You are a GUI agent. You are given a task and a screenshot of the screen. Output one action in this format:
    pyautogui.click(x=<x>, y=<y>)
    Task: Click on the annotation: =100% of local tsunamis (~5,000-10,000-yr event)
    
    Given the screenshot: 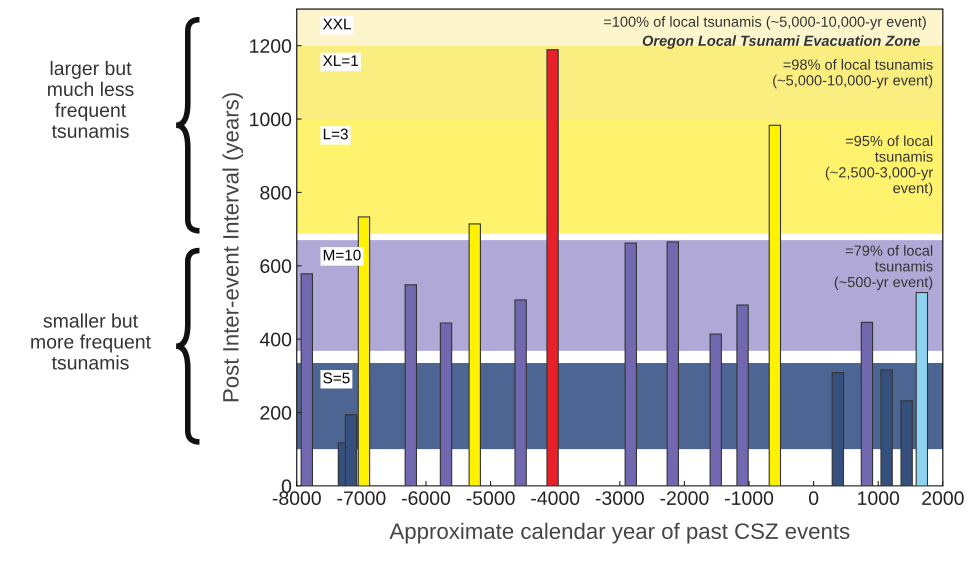 What is the action you would take?
    pyautogui.click(x=765, y=23)
    